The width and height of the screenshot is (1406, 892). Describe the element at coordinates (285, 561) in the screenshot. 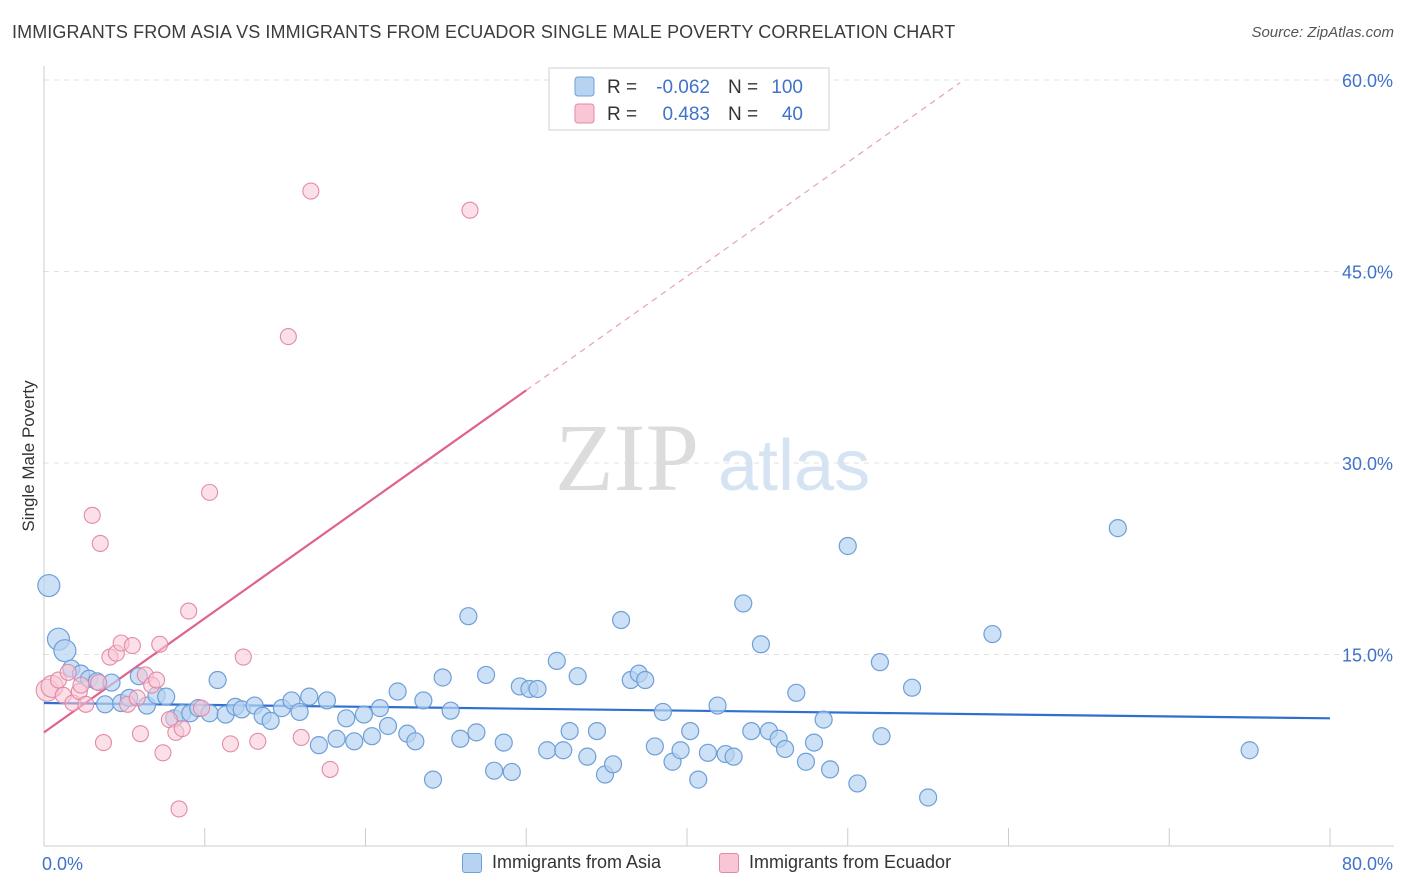

I see `ecuador-trend-line` at that location.